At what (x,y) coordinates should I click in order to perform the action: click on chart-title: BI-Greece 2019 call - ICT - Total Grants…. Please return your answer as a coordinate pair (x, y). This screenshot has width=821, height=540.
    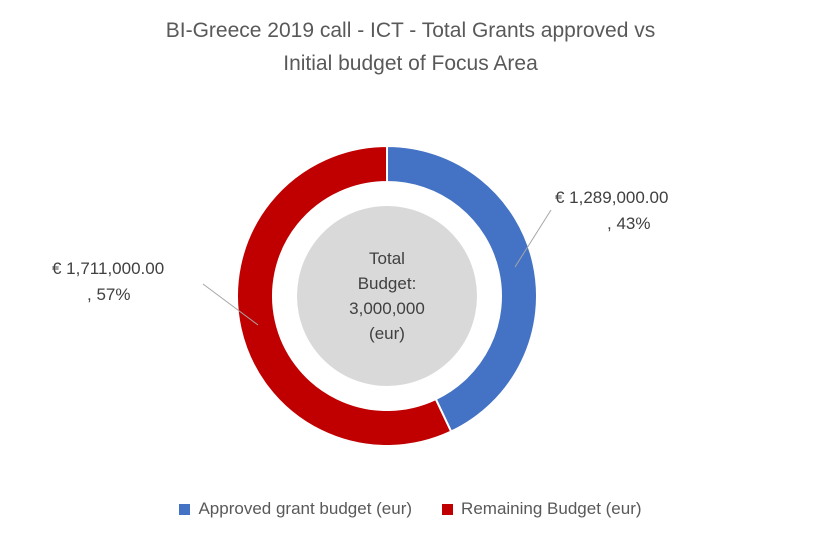
    Looking at the image, I should click on (410, 47).